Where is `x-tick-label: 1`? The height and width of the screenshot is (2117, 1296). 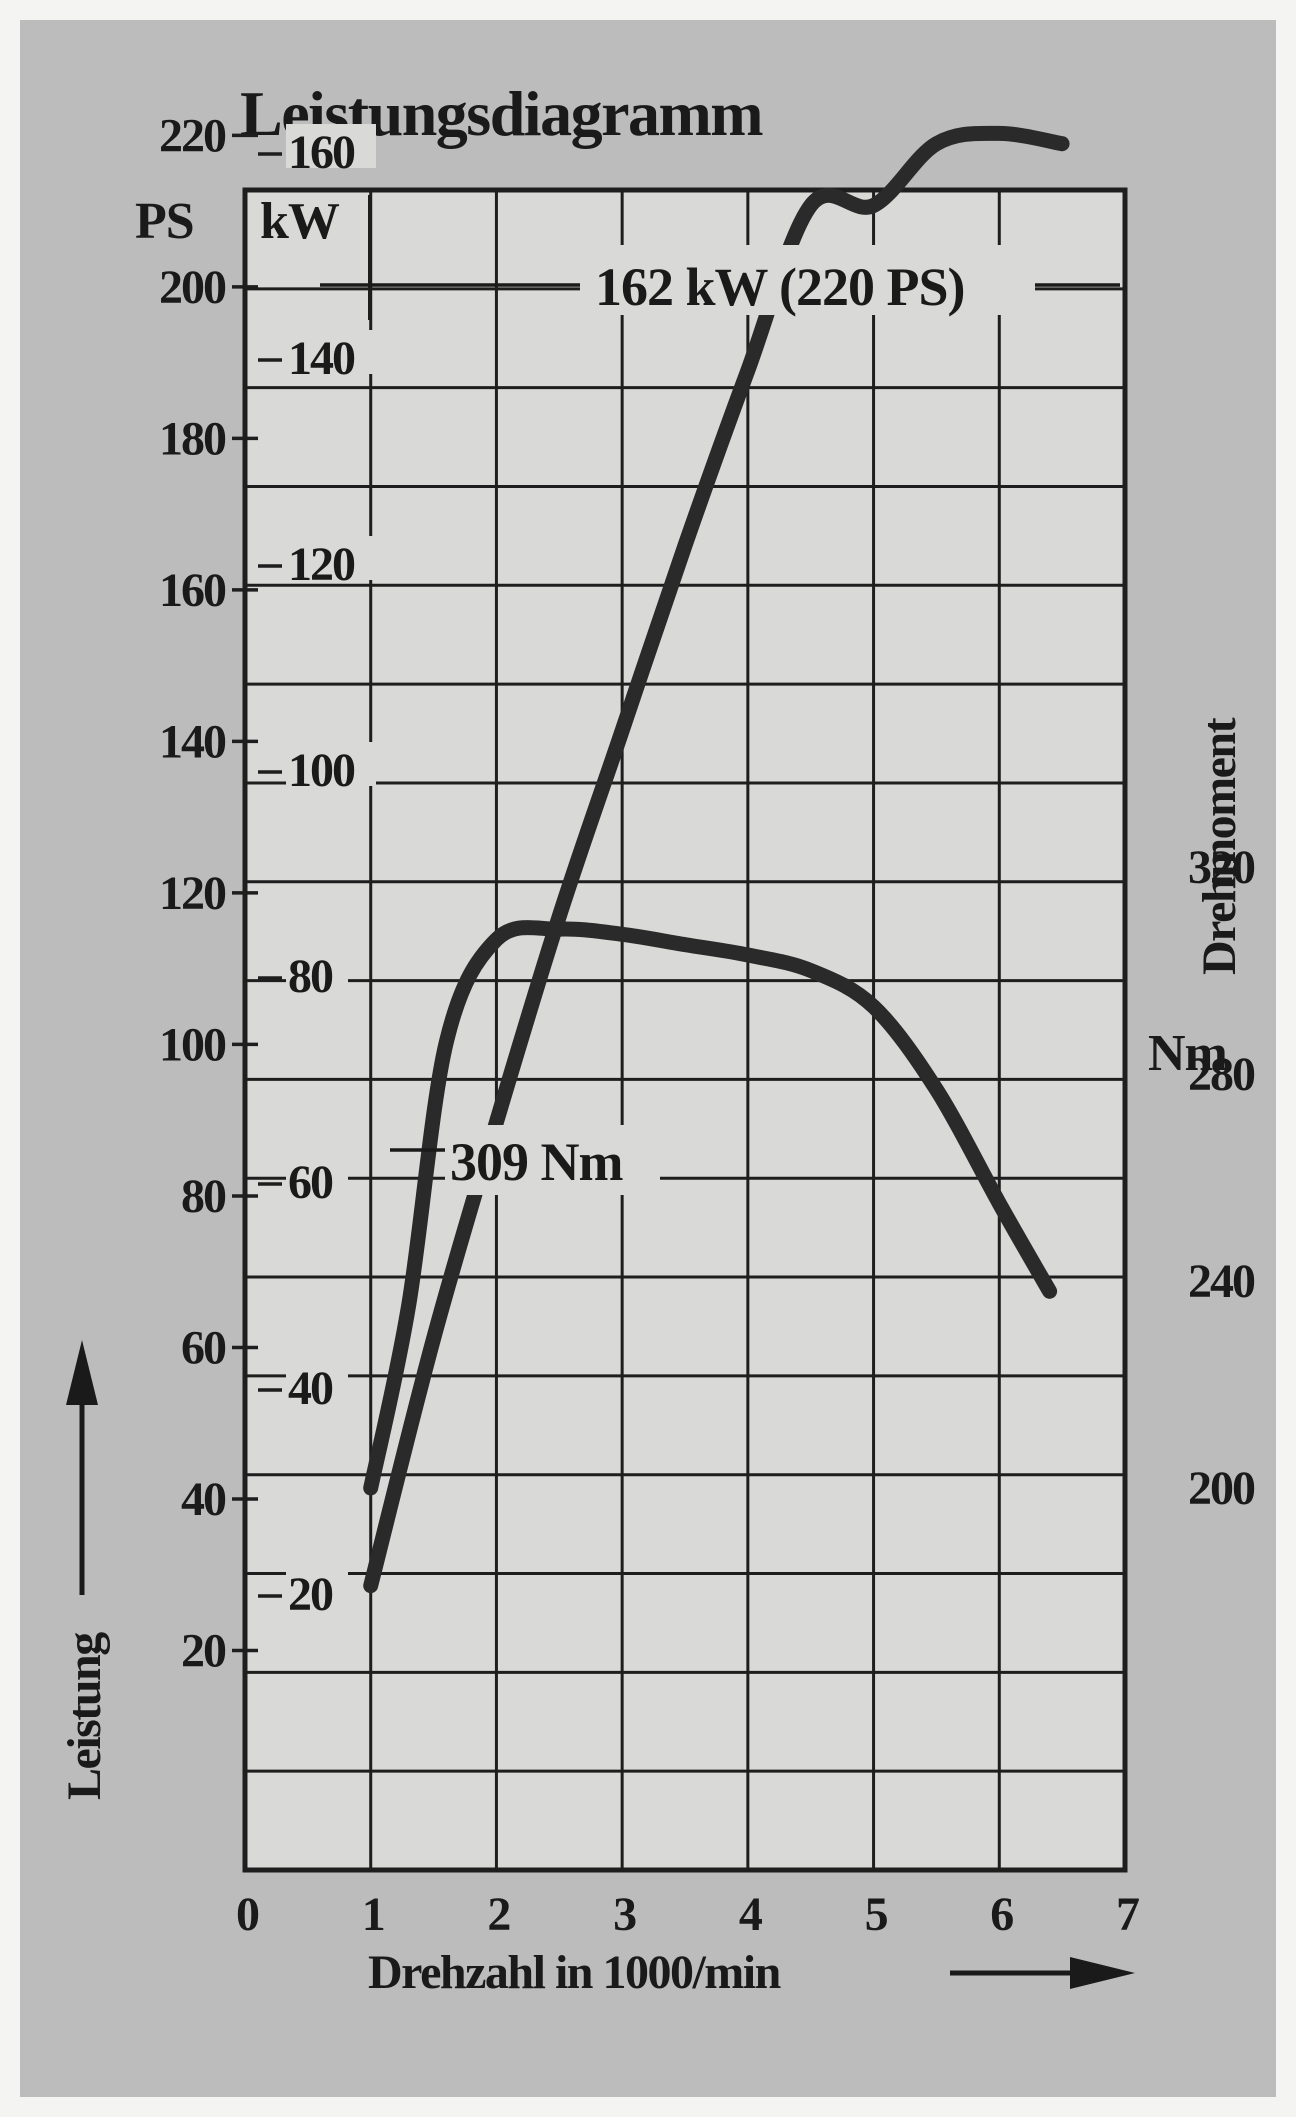
x-tick-label: 1 is located at coordinates (373, 1914).